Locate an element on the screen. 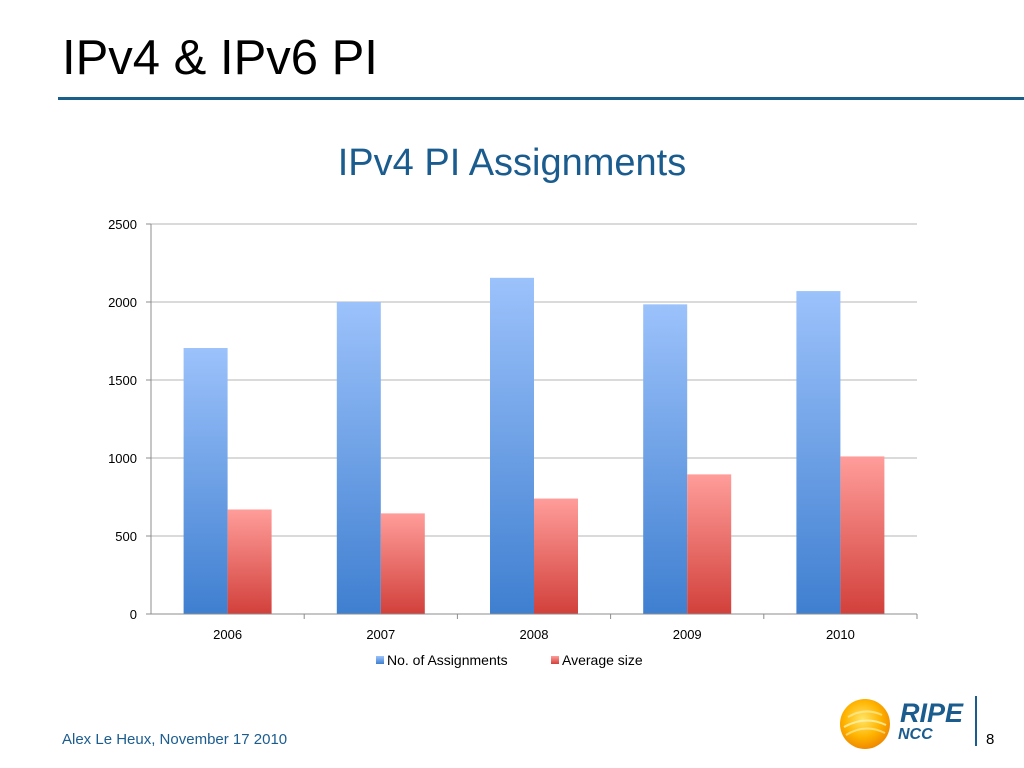 The width and height of the screenshot is (1024, 768). bar-assignments-2006 is located at coordinates (205, 481).